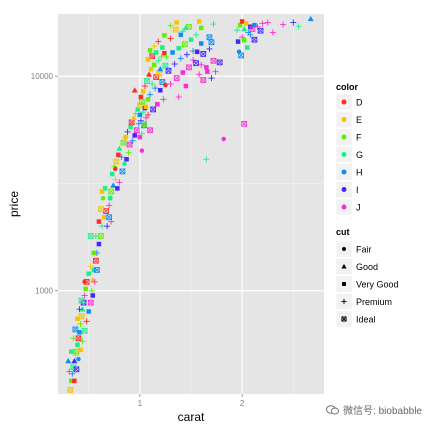 This screenshot has height=432, width=432. I want to click on legend-color-label: D, so click(359, 103).